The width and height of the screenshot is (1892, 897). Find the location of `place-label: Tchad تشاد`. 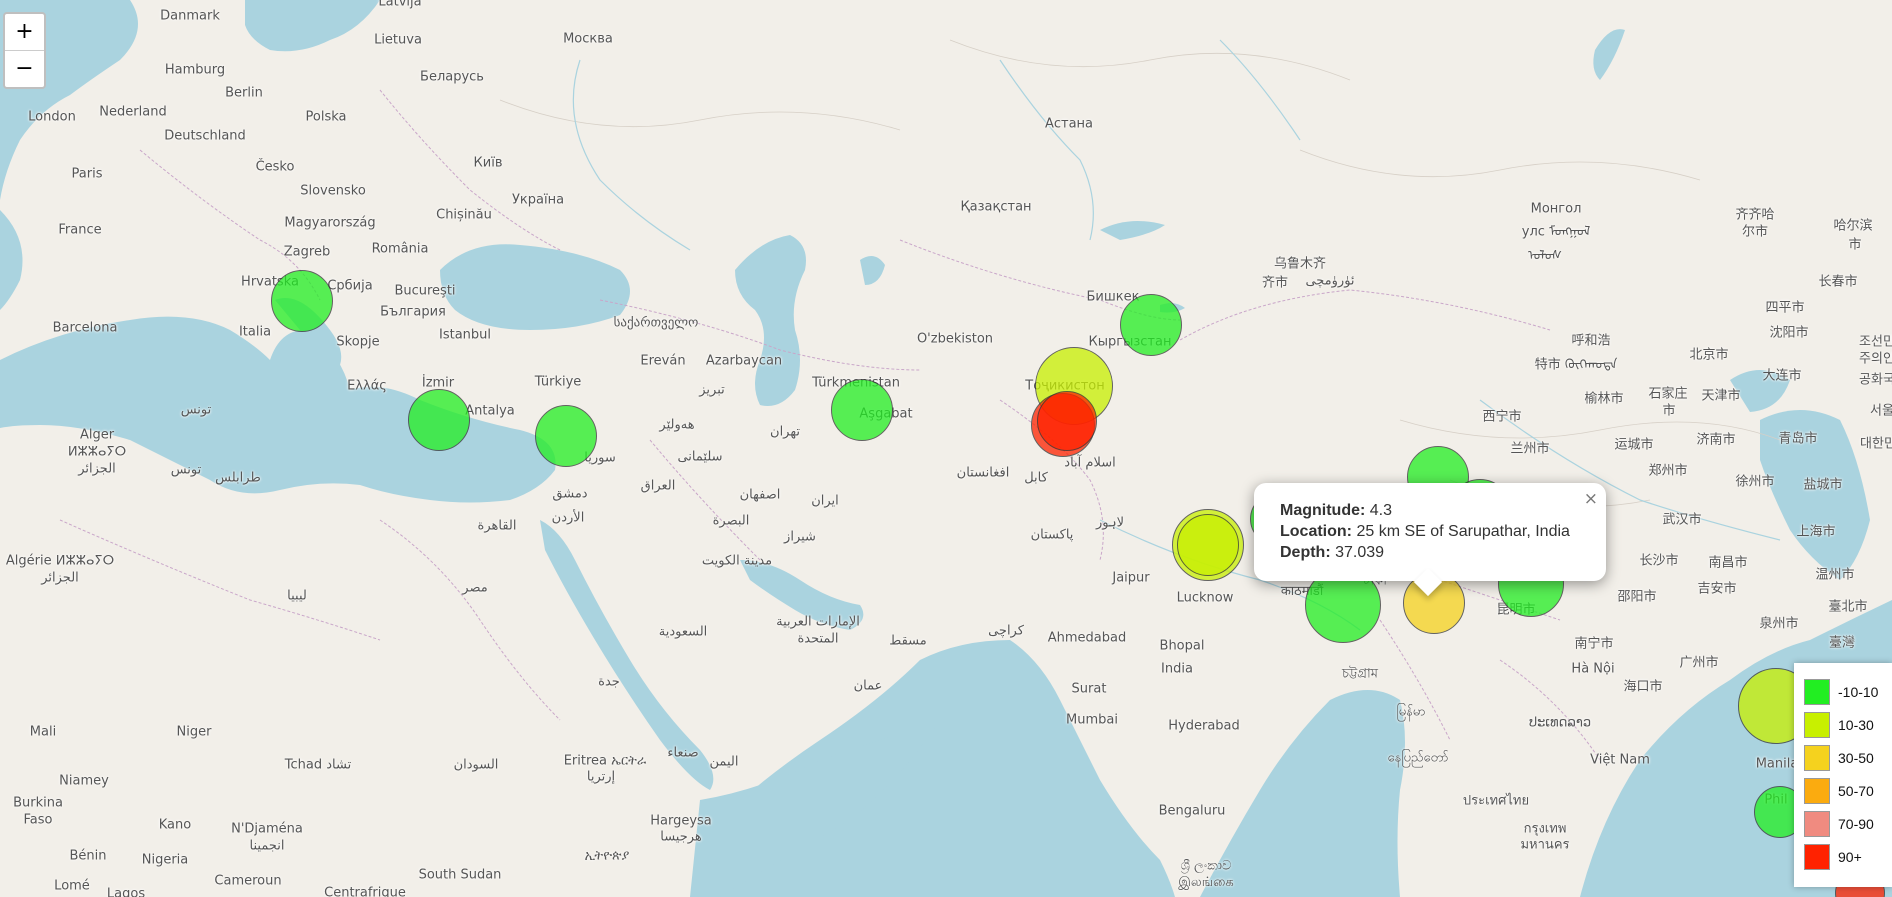

place-label: Tchad تشاد is located at coordinates (318, 765).